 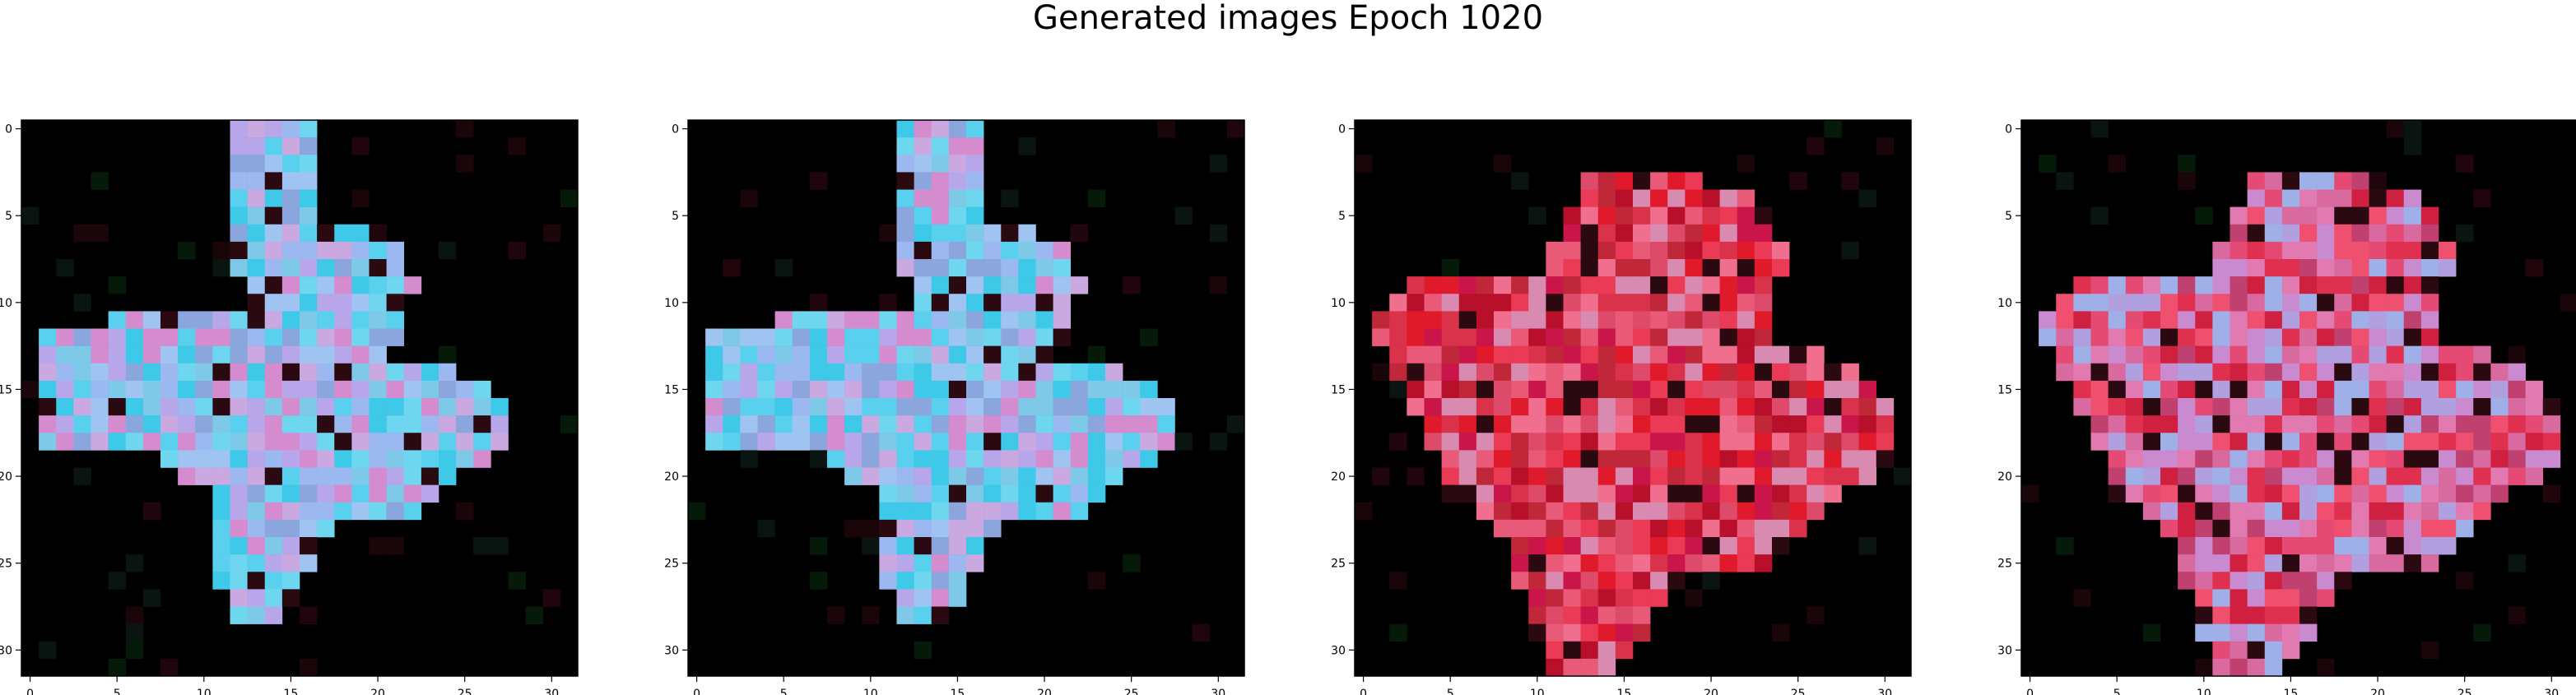 I want to click on figure-suptitle: Generated images Epoch 1020, so click(x=1288, y=18).